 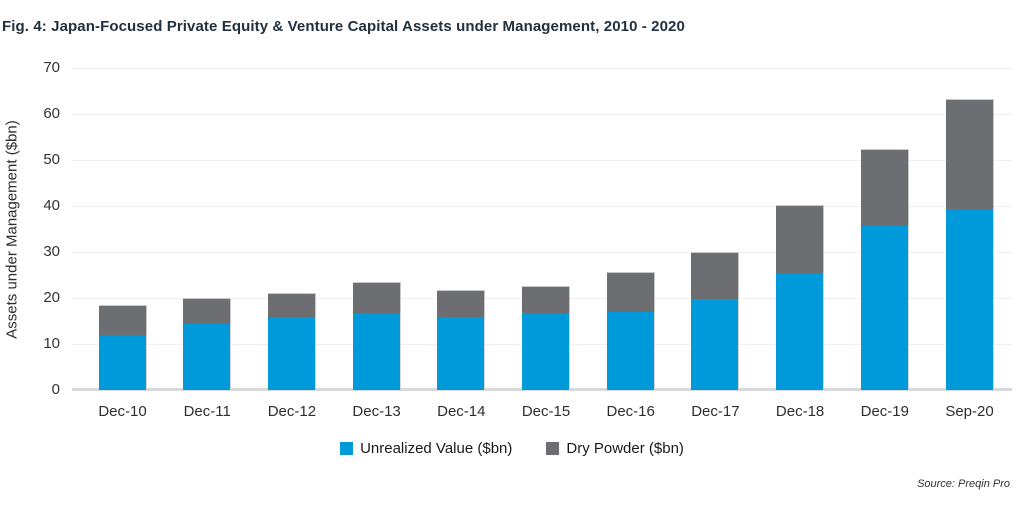 I want to click on x-tick-label-dec-19: Dec-19, so click(x=884, y=411).